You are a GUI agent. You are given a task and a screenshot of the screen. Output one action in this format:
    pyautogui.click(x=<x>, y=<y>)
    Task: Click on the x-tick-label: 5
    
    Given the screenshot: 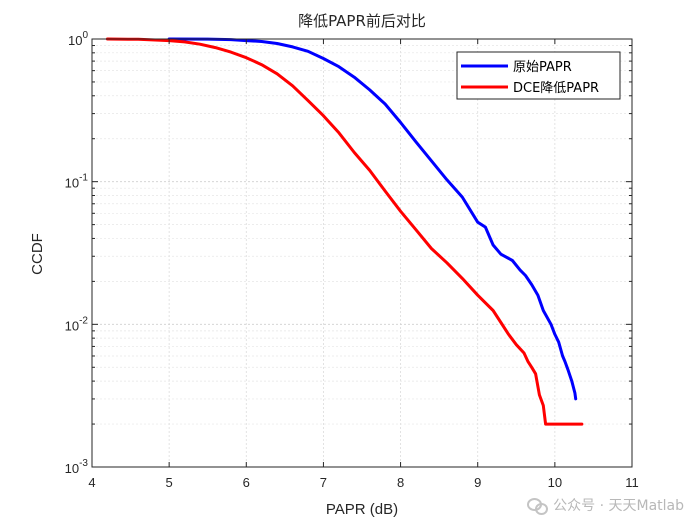 What is the action you would take?
    pyautogui.click(x=169, y=482)
    